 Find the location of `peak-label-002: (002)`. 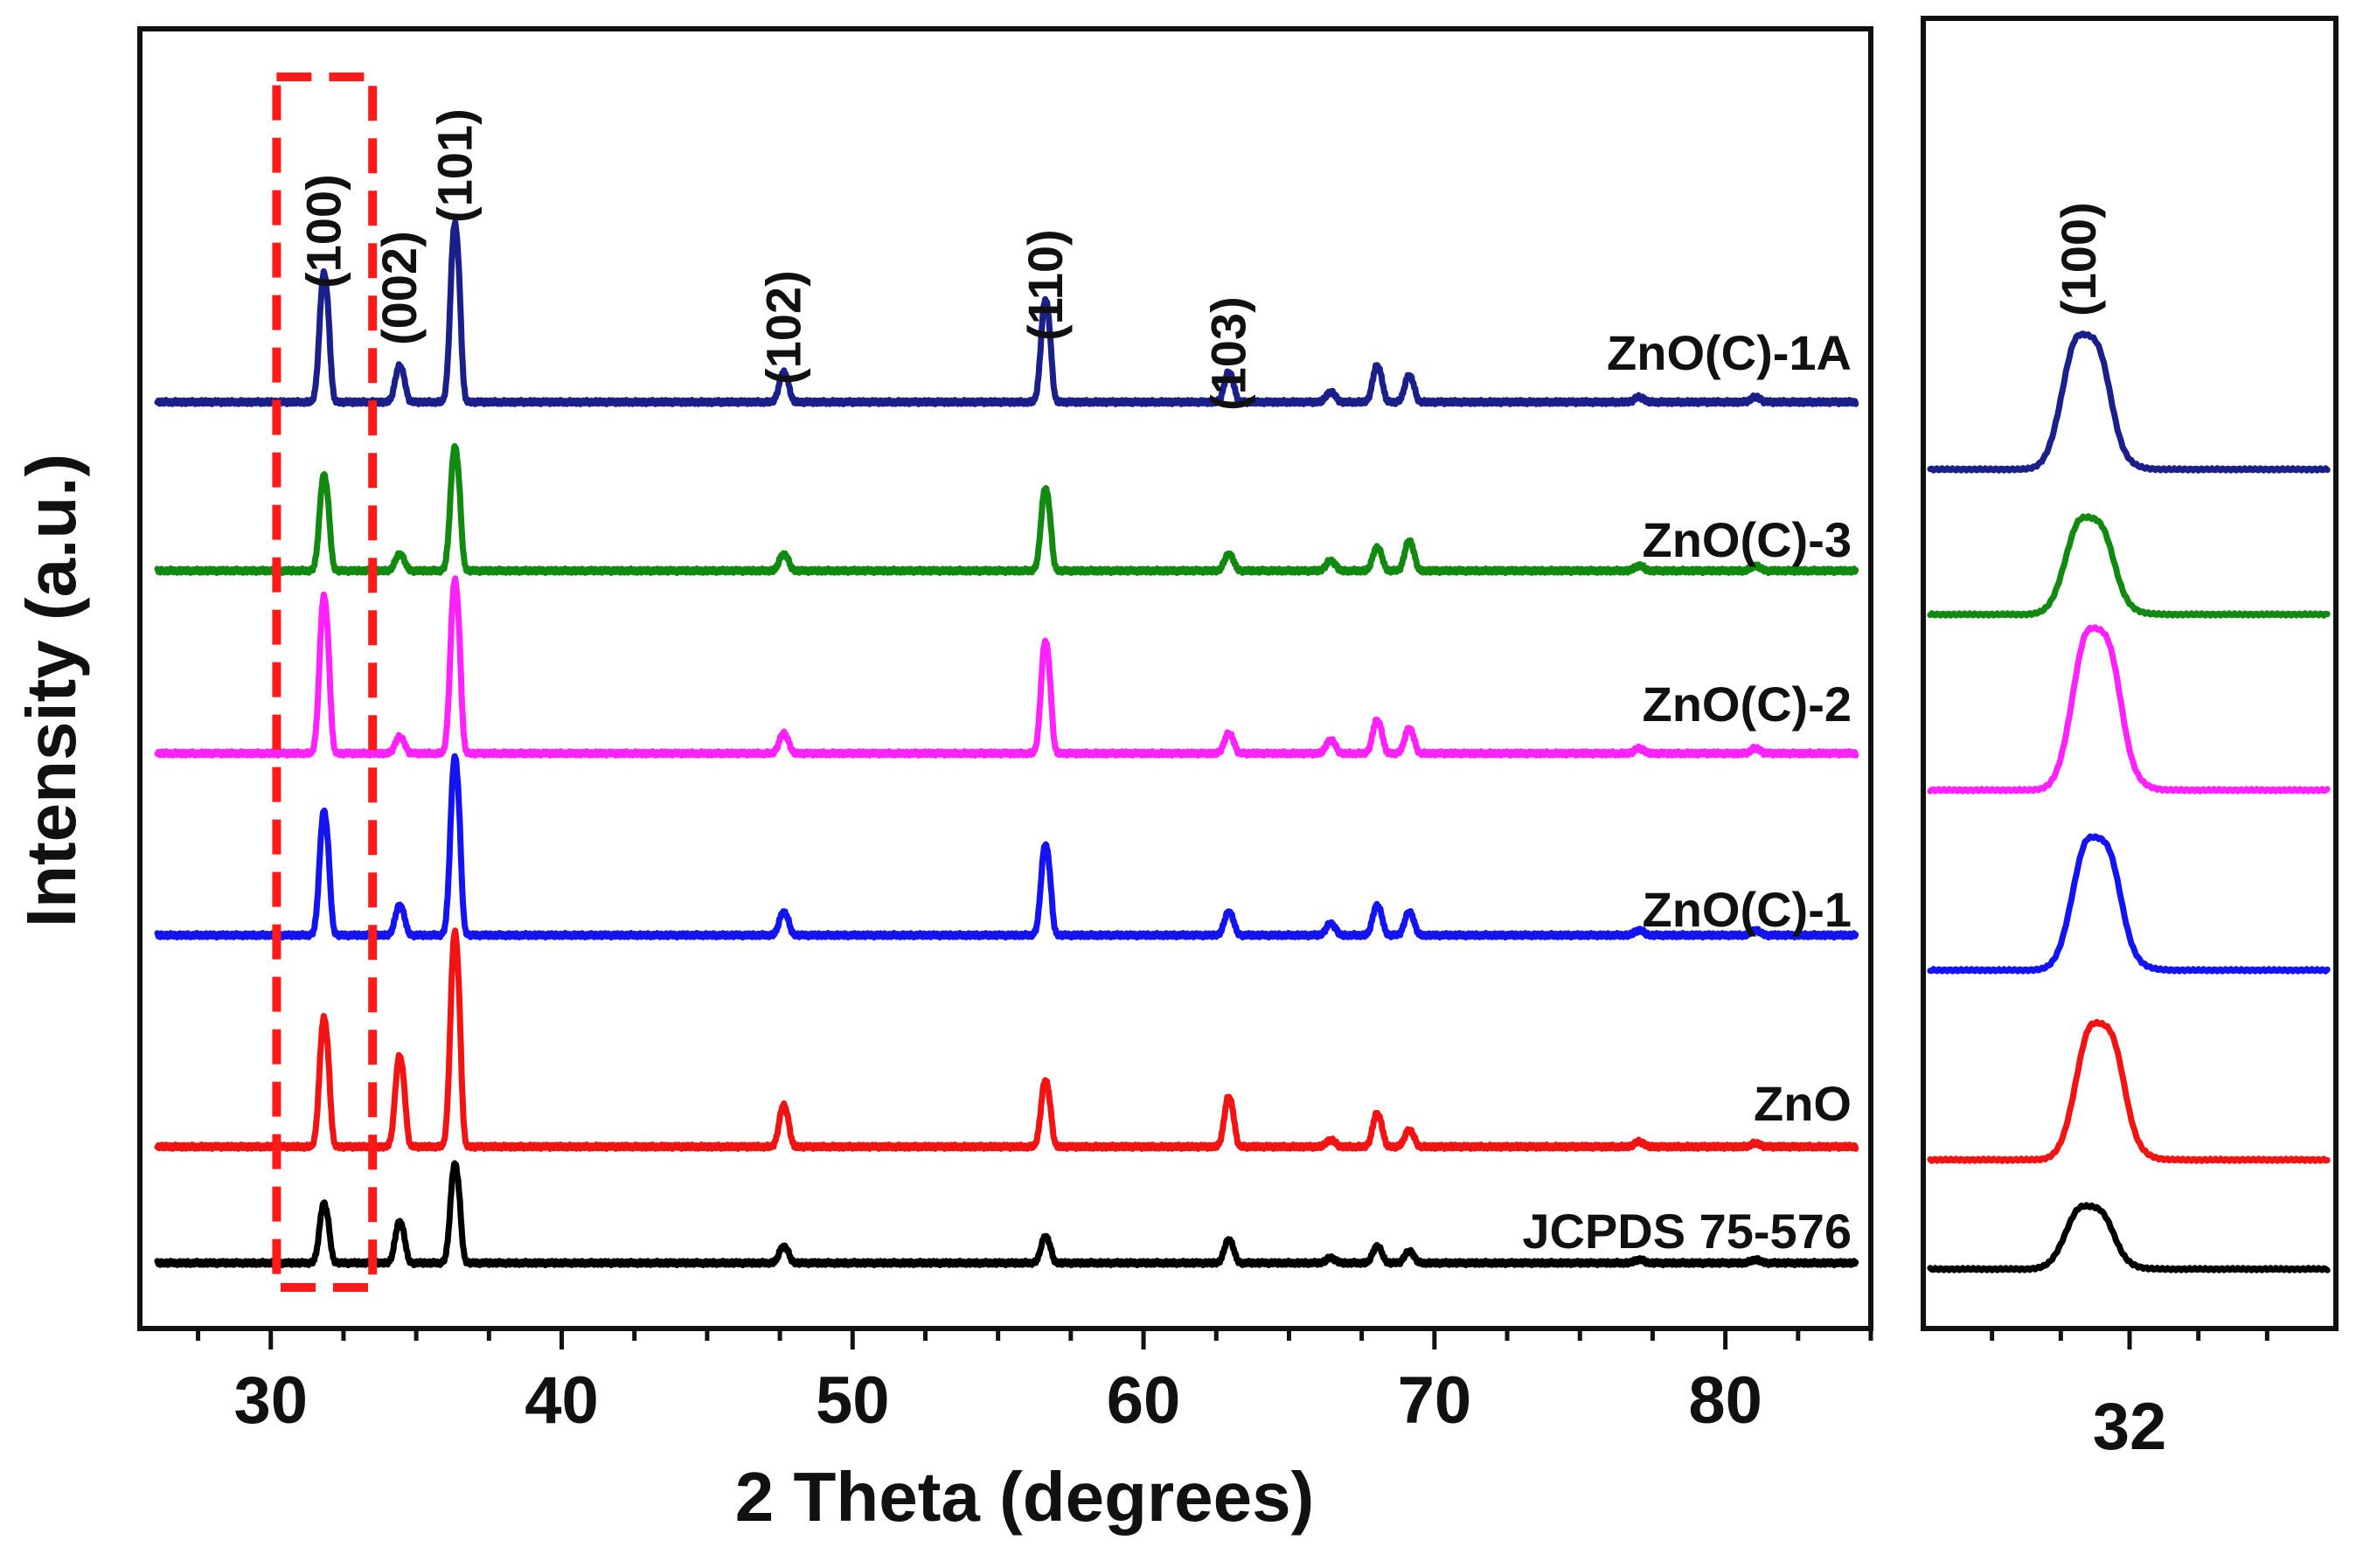

peak-label-002: (002) is located at coordinates (399, 288).